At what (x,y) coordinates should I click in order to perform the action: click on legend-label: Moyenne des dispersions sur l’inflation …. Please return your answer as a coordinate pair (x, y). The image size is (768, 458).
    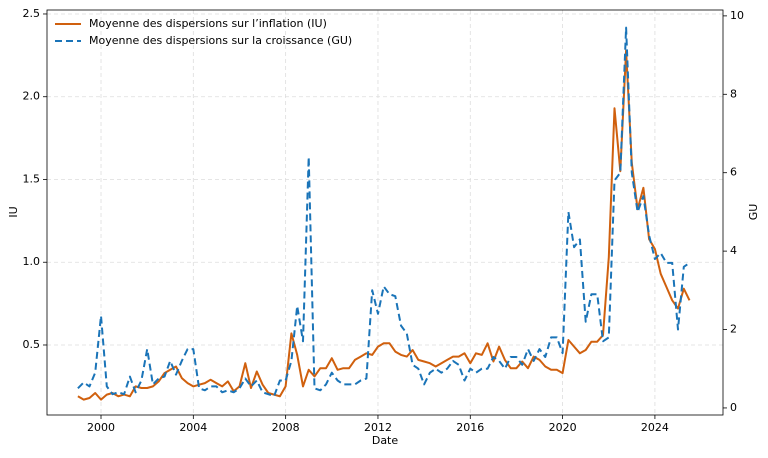
    Looking at the image, I should click on (208, 23).